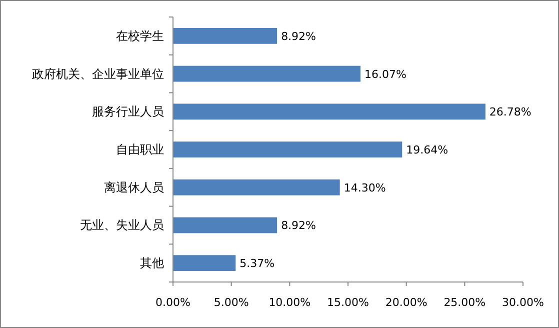 This screenshot has width=559, height=328. I want to click on data-label: 26.78%, so click(510, 112).